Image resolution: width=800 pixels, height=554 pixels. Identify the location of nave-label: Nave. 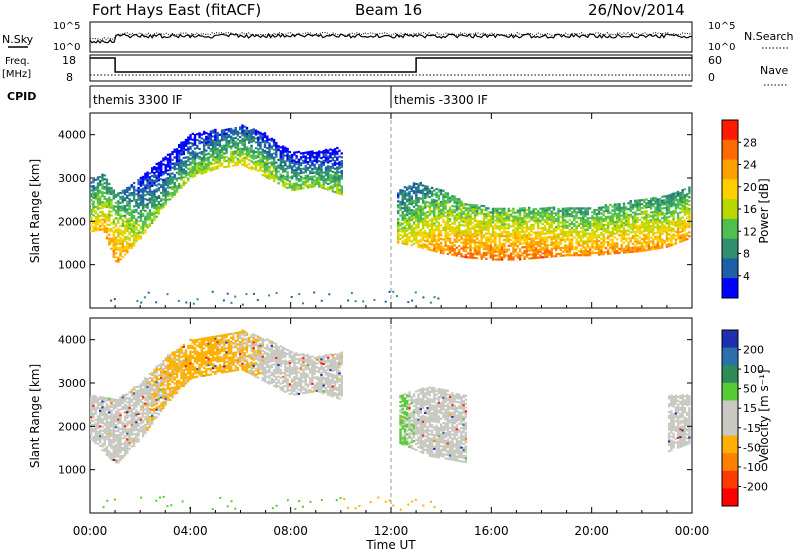
(774, 70).